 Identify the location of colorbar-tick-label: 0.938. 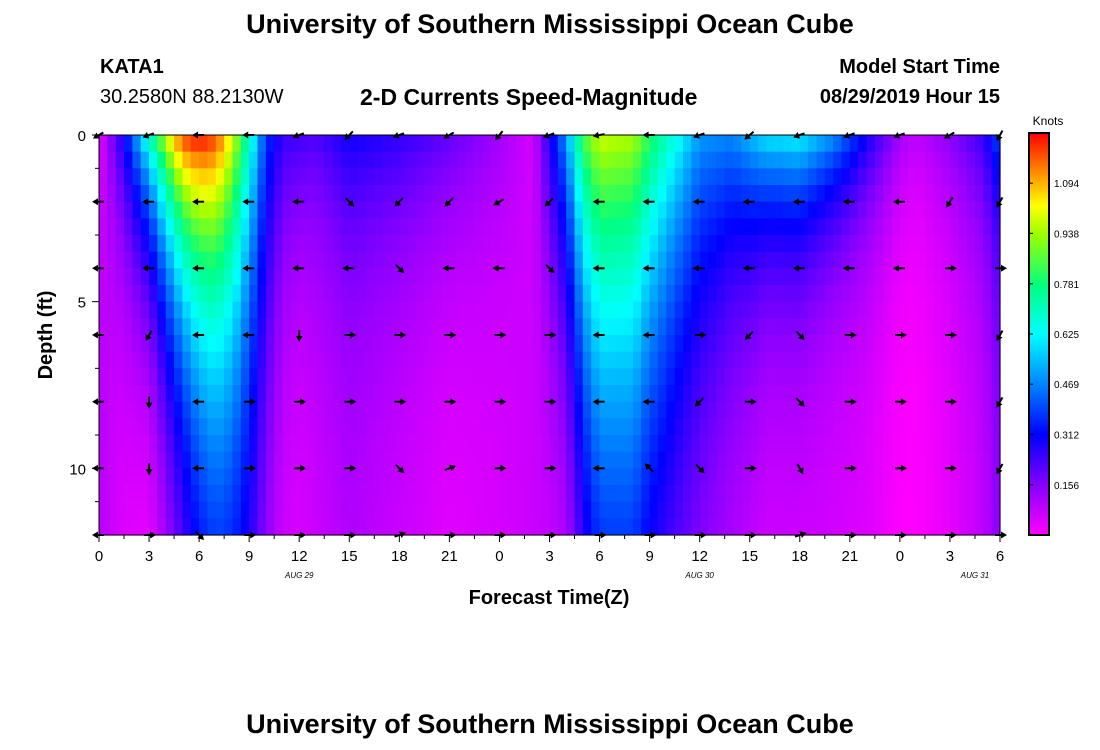
(1066, 234).